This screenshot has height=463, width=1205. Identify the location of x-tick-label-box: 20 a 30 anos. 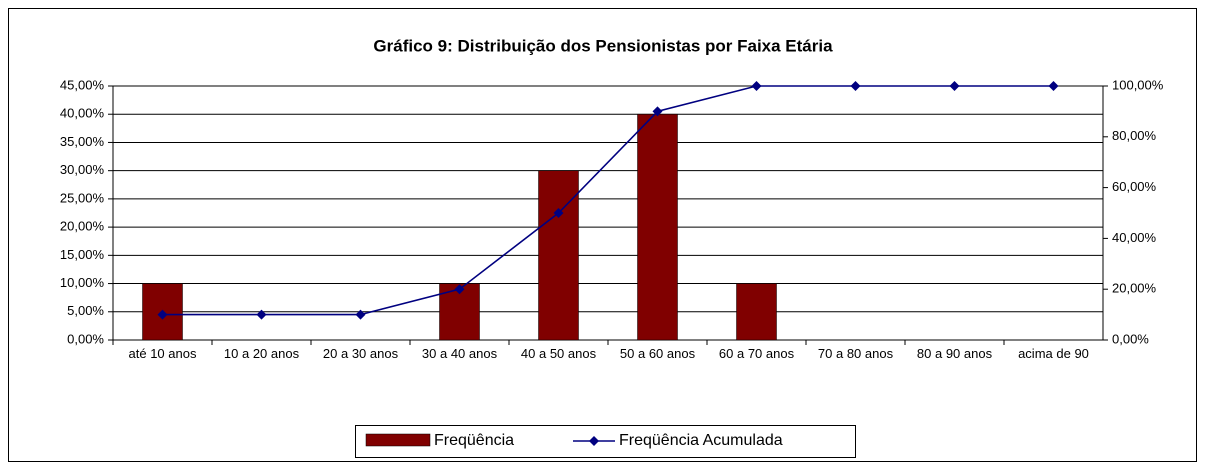
(360, 353).